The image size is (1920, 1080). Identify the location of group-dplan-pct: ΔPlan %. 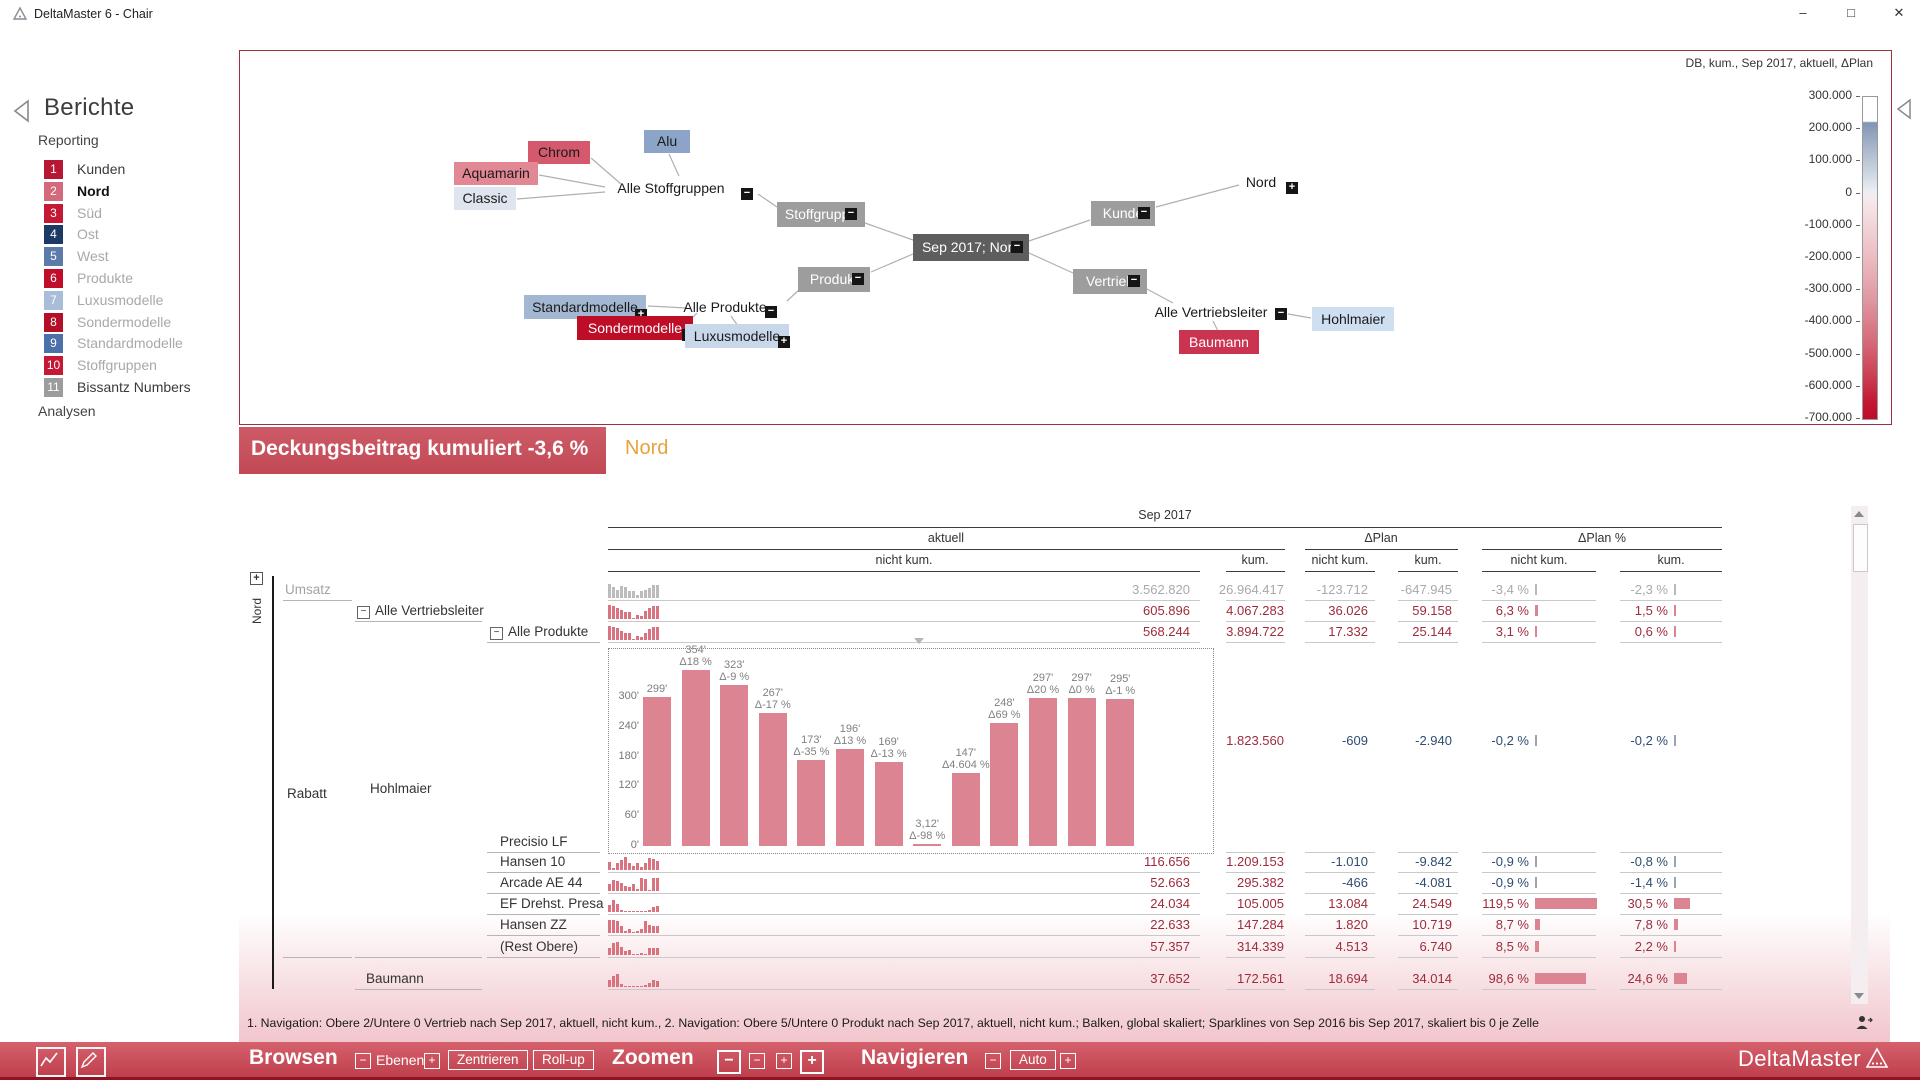
(1602, 538).